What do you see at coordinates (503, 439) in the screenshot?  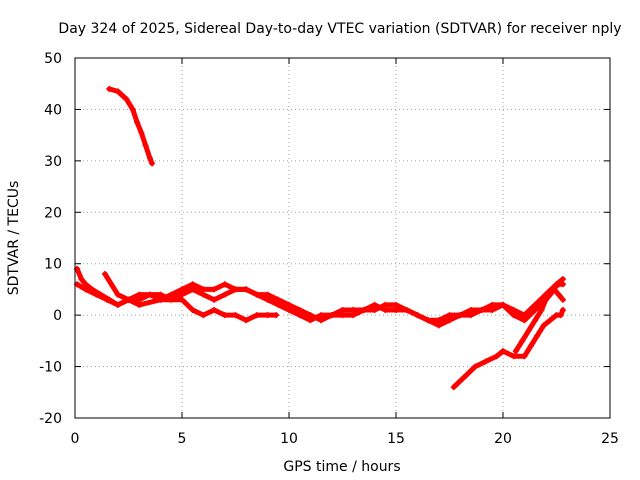 I see `x-tick-label: 20` at bounding box center [503, 439].